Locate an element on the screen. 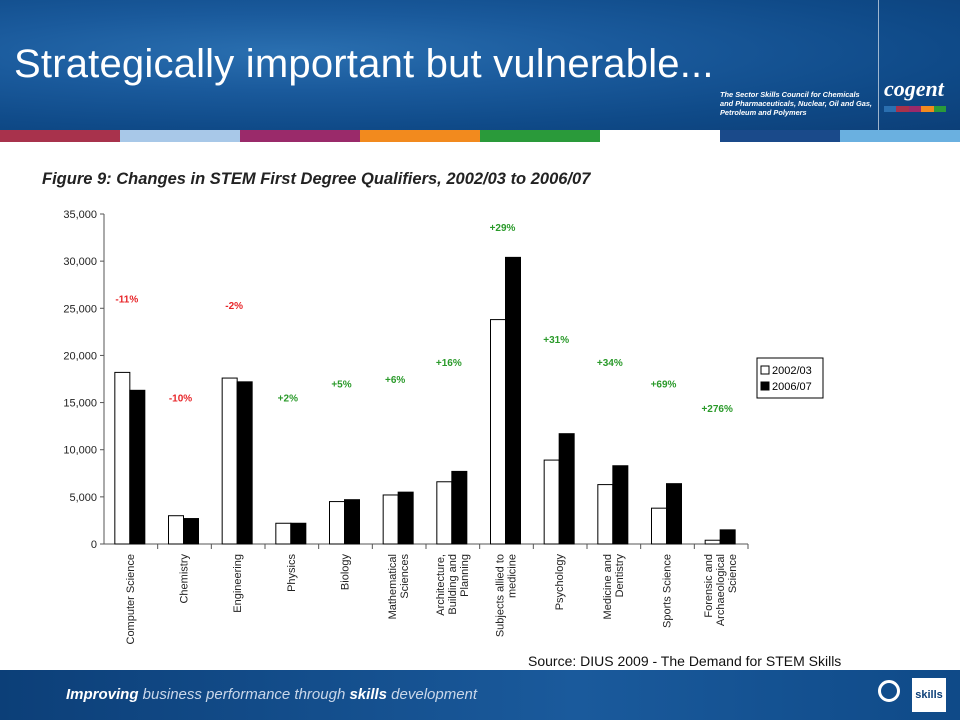  legend-label: 2006/07 is located at coordinates (792, 387).